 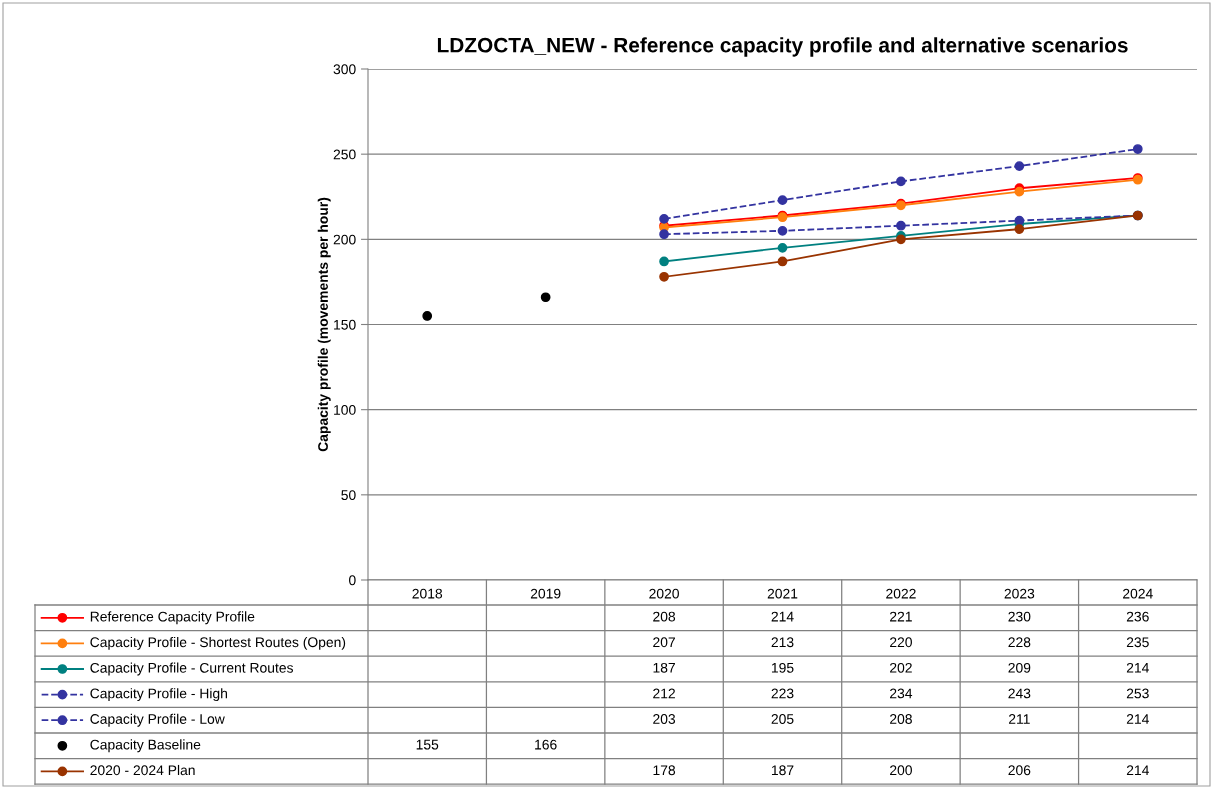 I want to click on data-label: 228, so click(x=1019, y=642).